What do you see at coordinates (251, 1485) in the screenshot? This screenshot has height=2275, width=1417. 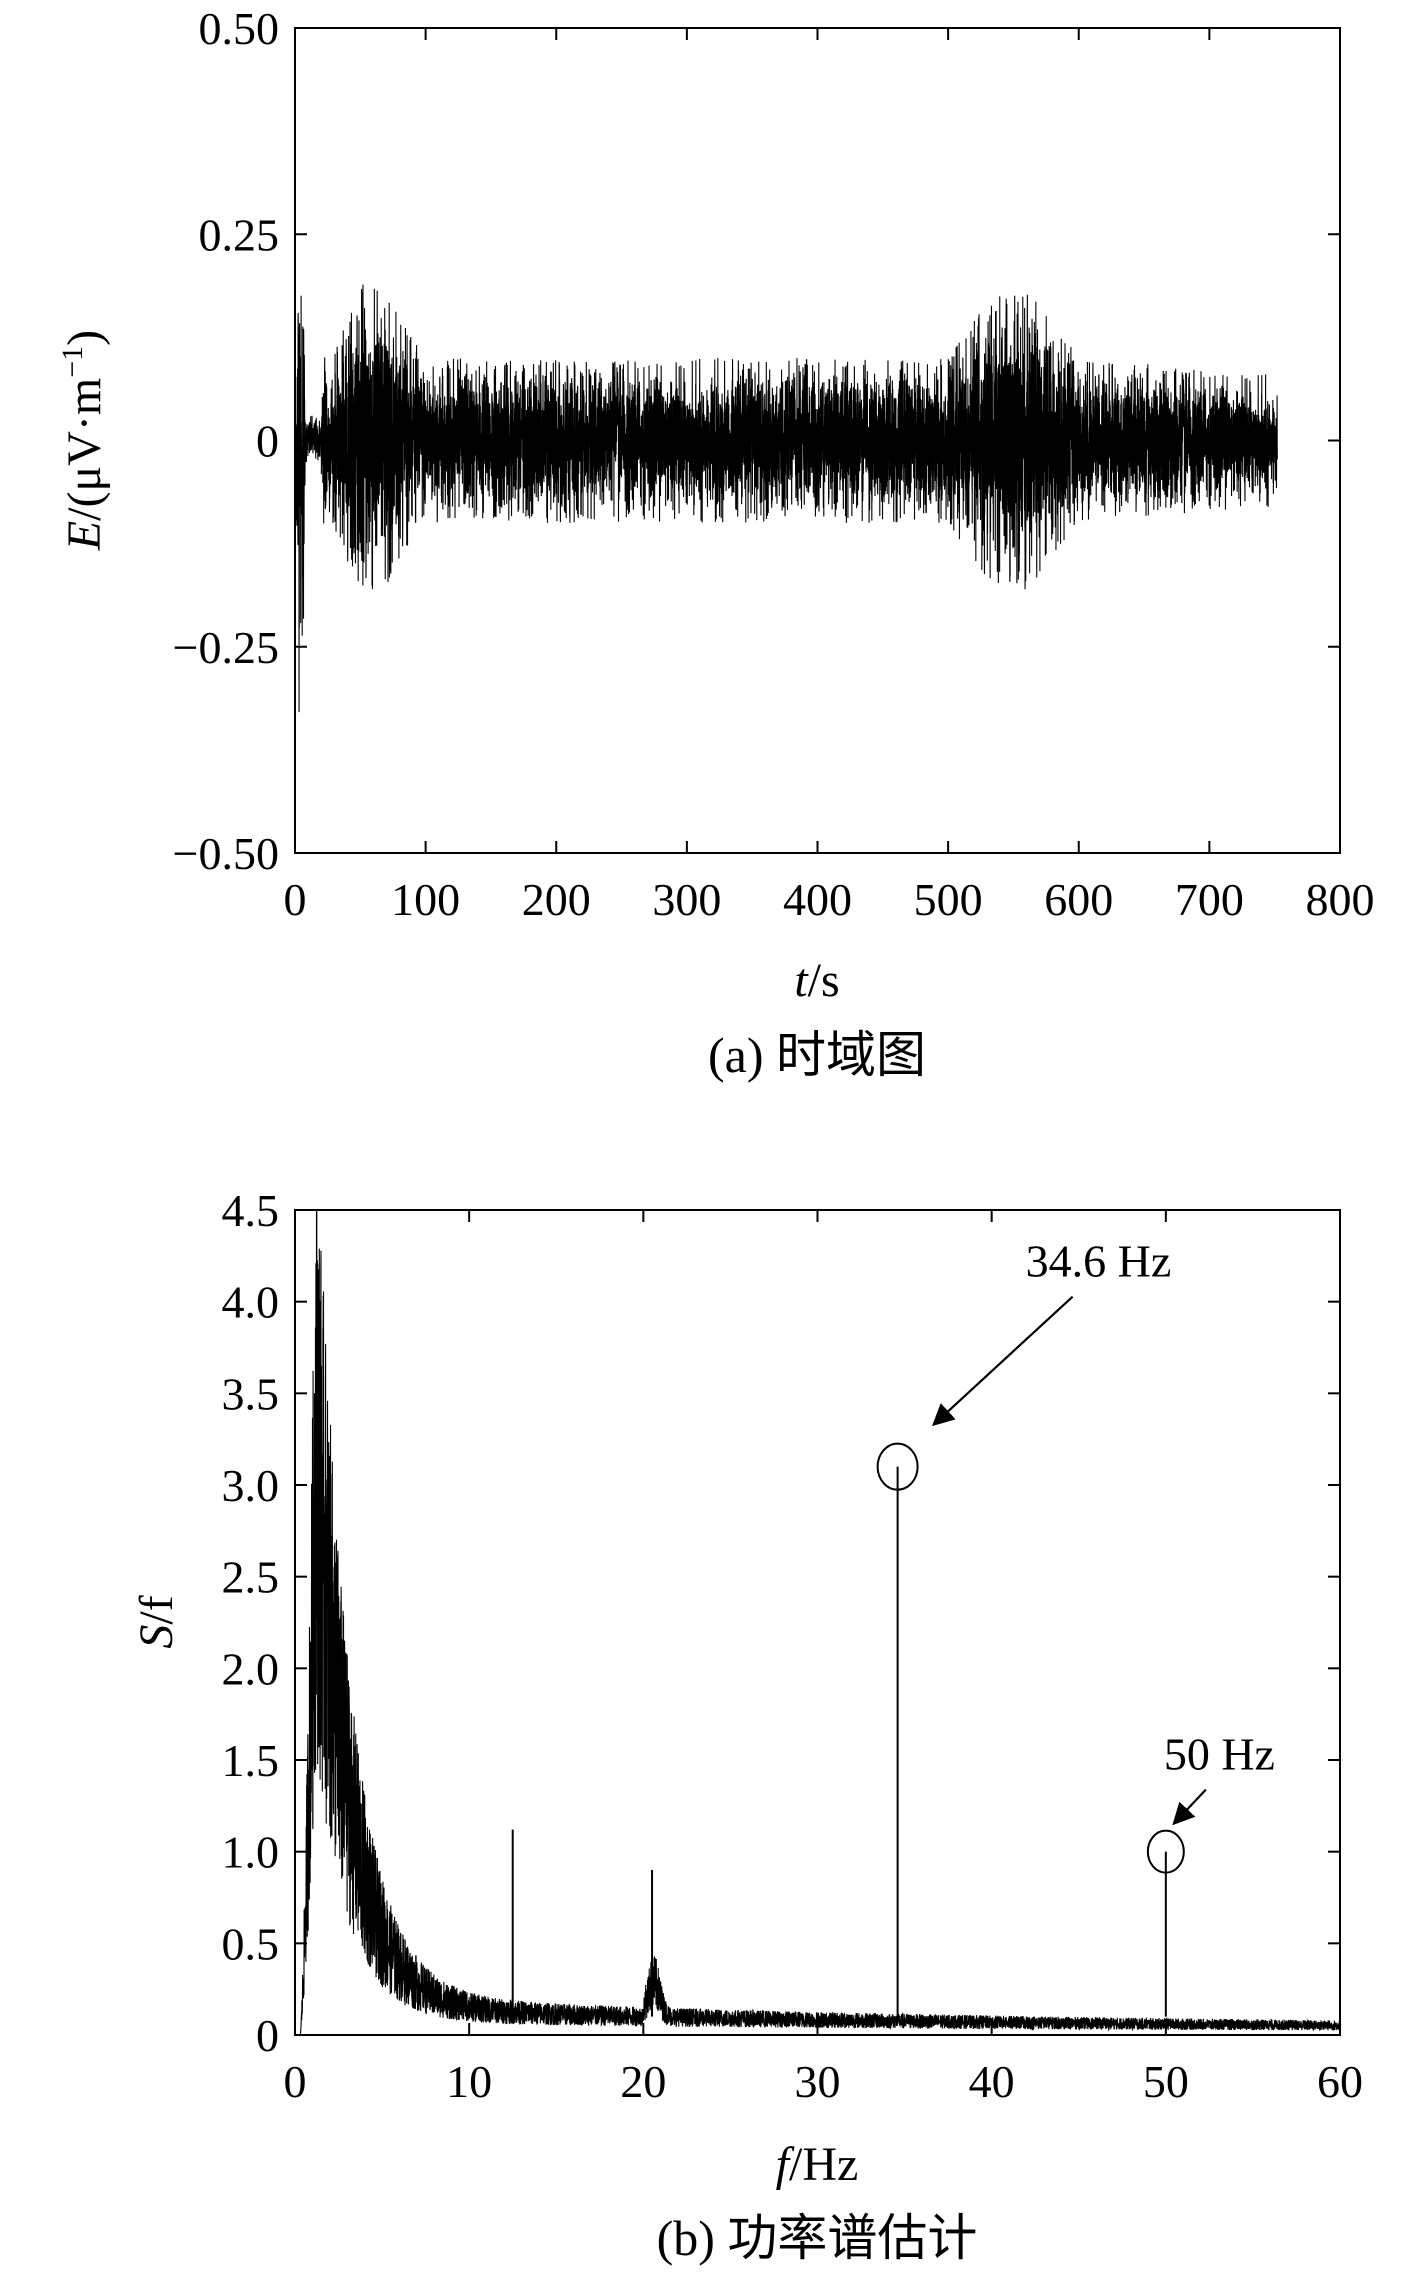 I see `chart-b-y-tick-label: 3.0` at bounding box center [251, 1485].